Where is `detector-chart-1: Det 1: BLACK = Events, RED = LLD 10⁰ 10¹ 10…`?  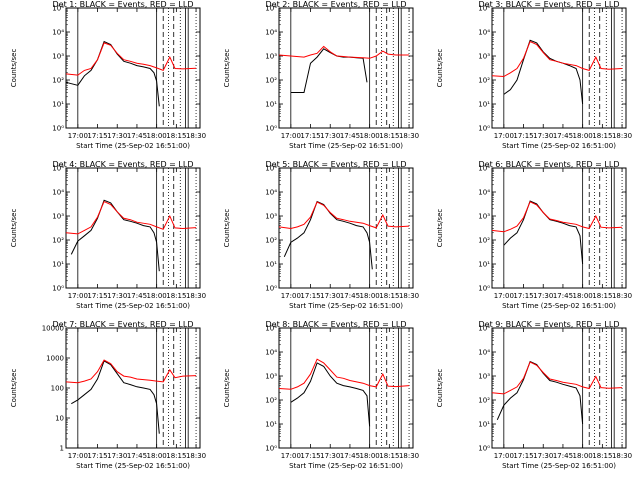 detector-chart-1: Det 1: BLACK = Events, RED = LLD 10⁰ 10¹ 10… is located at coordinates (108, 75).